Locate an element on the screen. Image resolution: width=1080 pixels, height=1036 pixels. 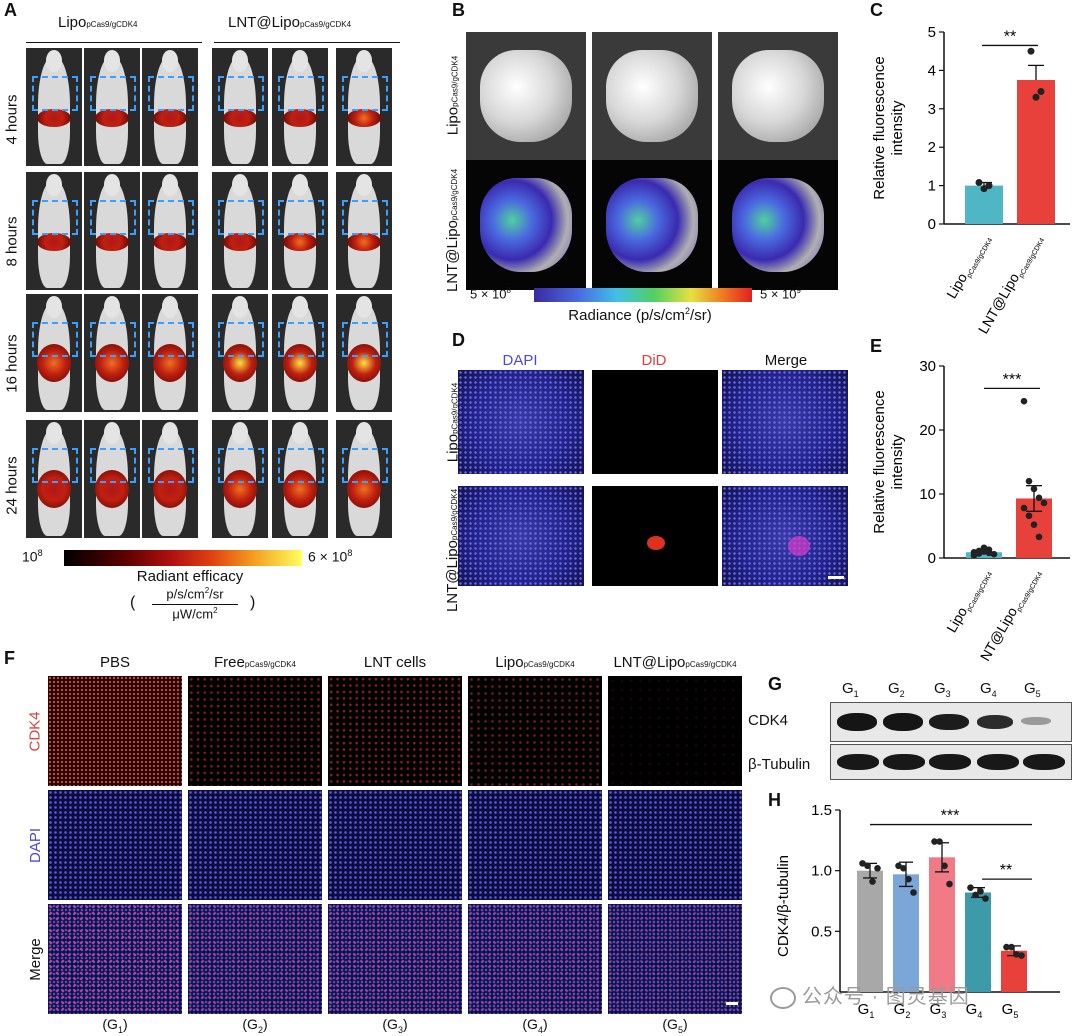
panel-a-row-label-3: 16 hours is located at coordinates (12, 363).